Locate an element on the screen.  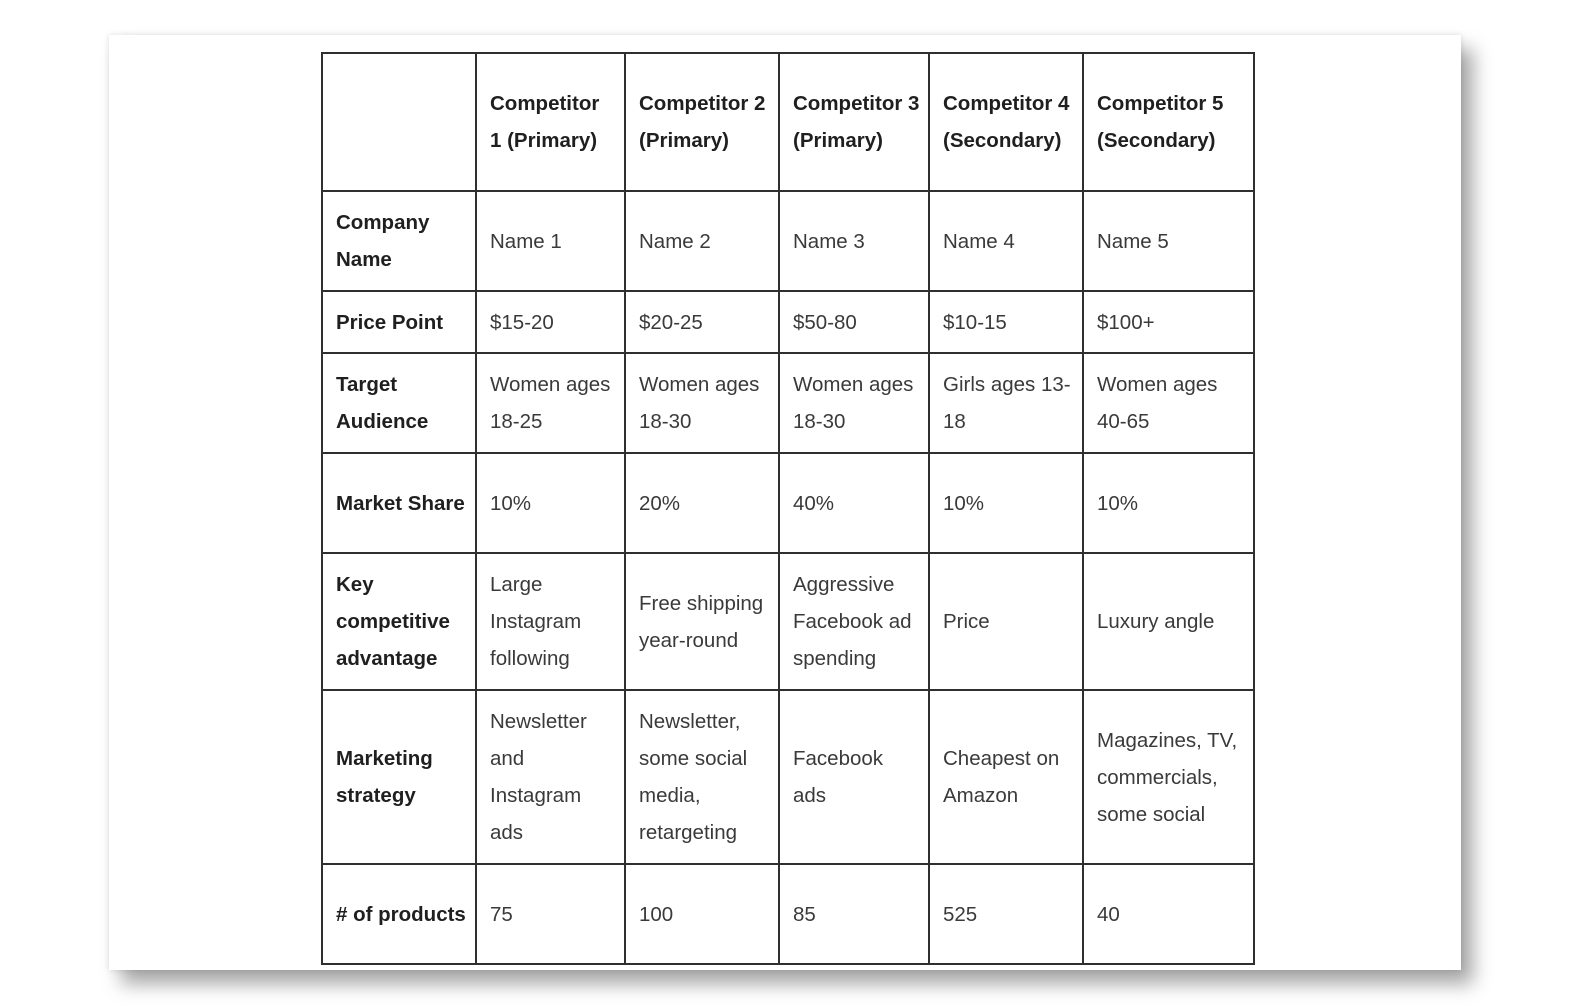
row-label: Company Name is located at coordinates (399, 241).